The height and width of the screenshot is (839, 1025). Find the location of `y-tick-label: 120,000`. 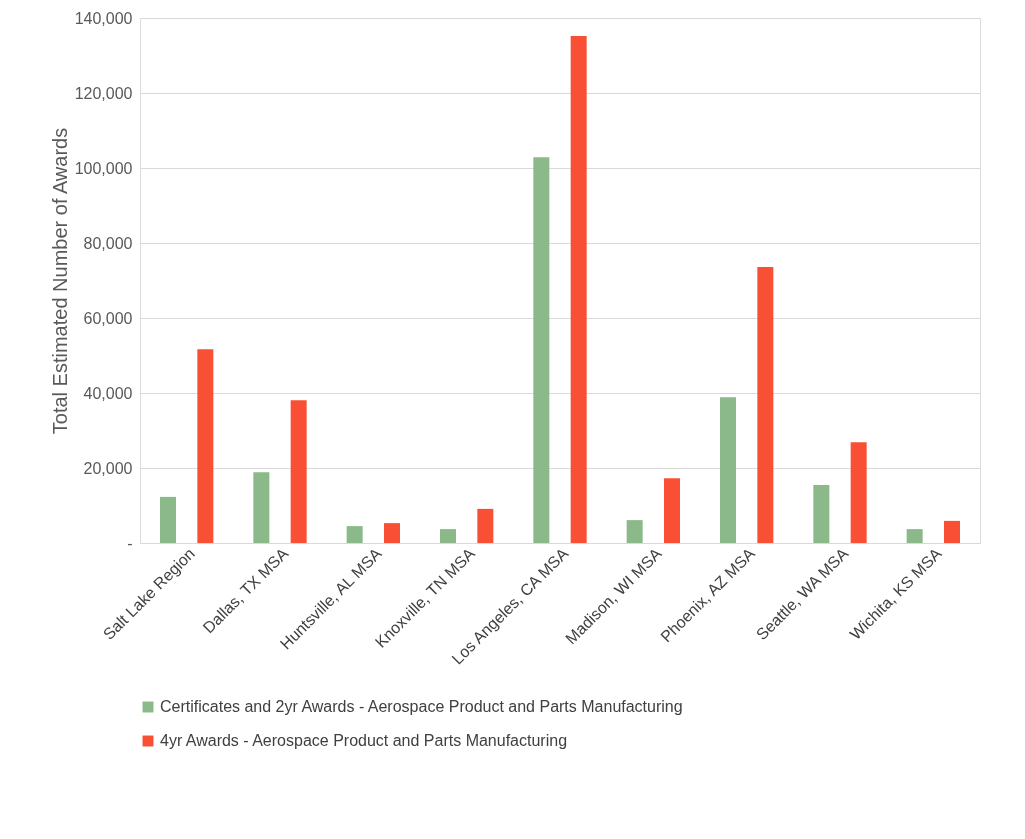

y-tick-label: 120,000 is located at coordinates (103, 93).